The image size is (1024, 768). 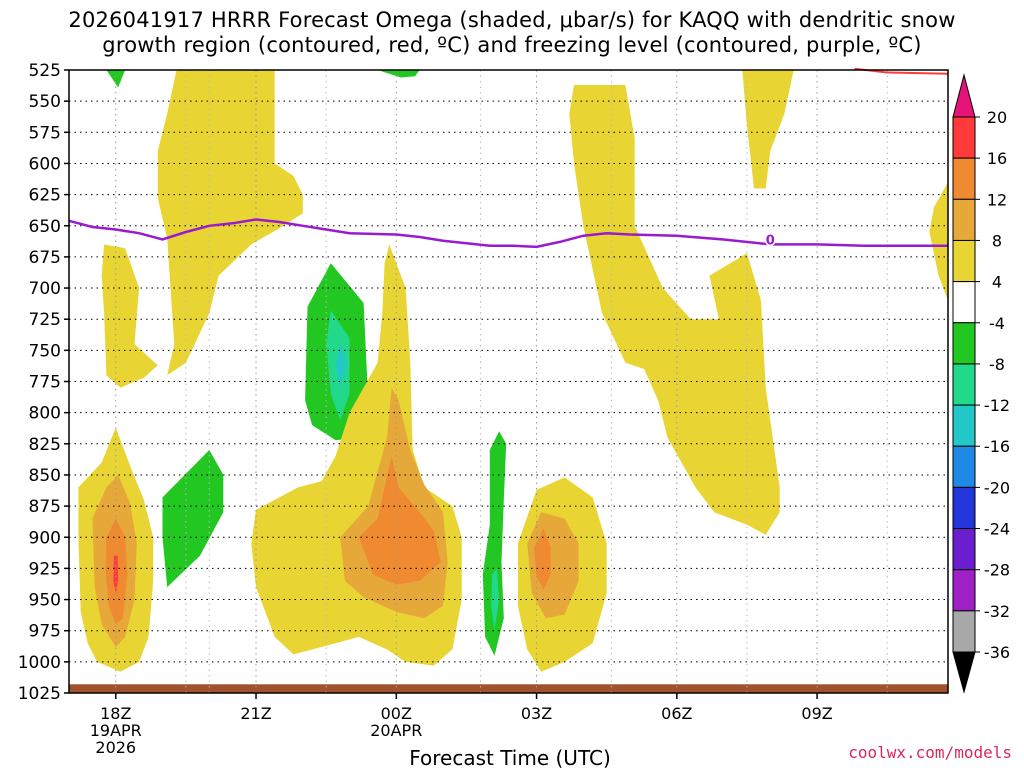 I want to click on freezing-level-line, so click(x=508, y=233).